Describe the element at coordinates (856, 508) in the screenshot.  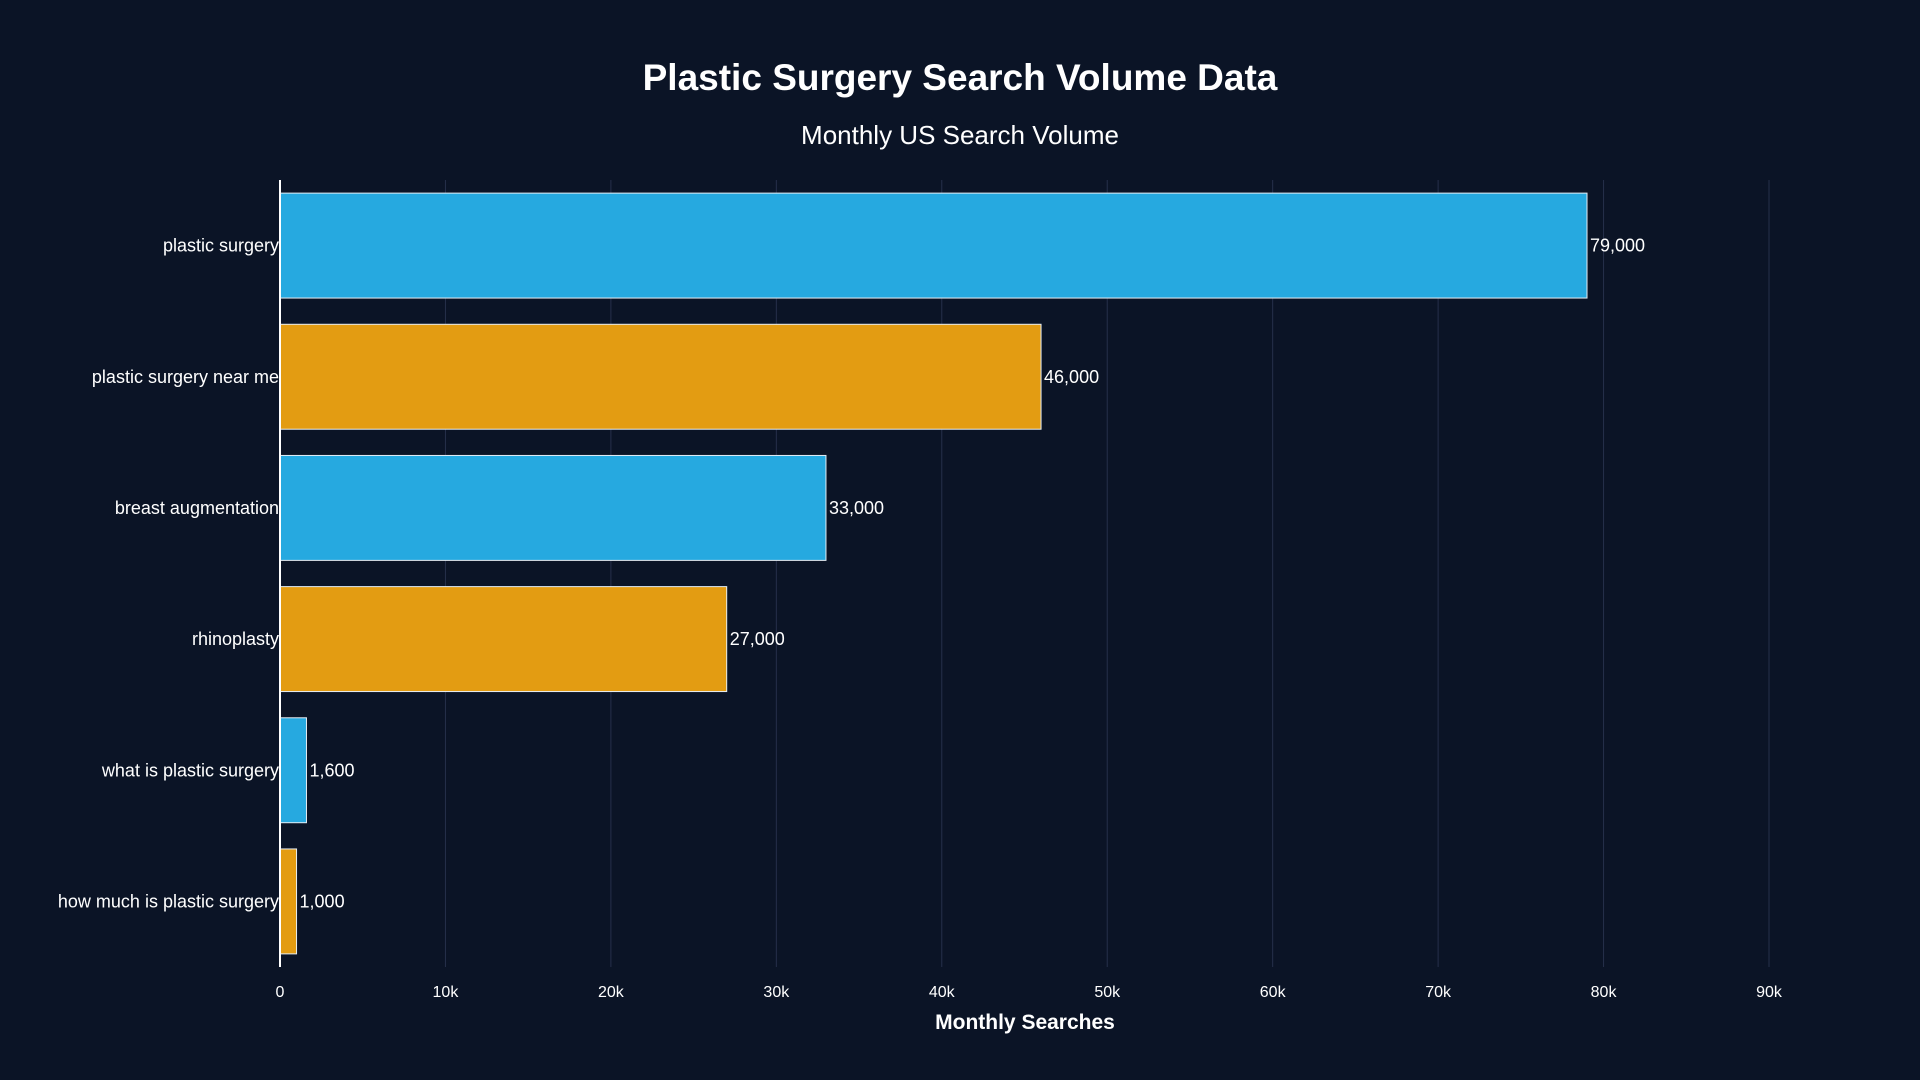
I see `value-label: 33,000` at that location.